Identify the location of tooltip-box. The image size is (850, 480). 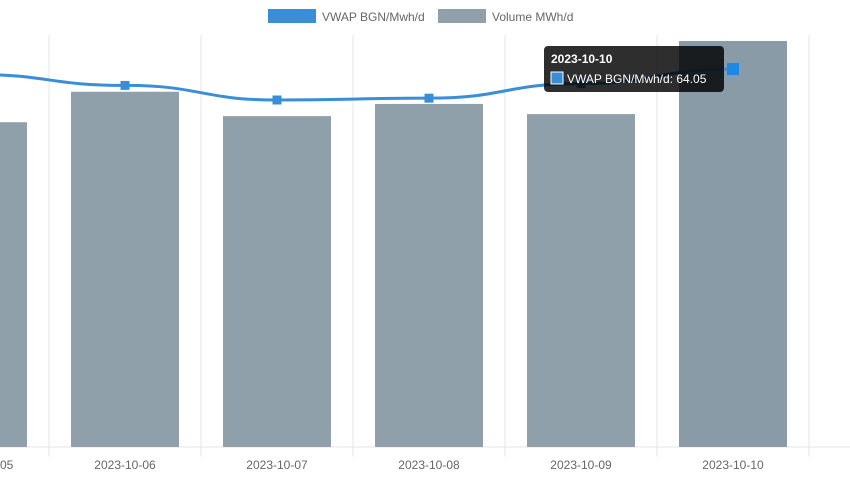
(634, 69).